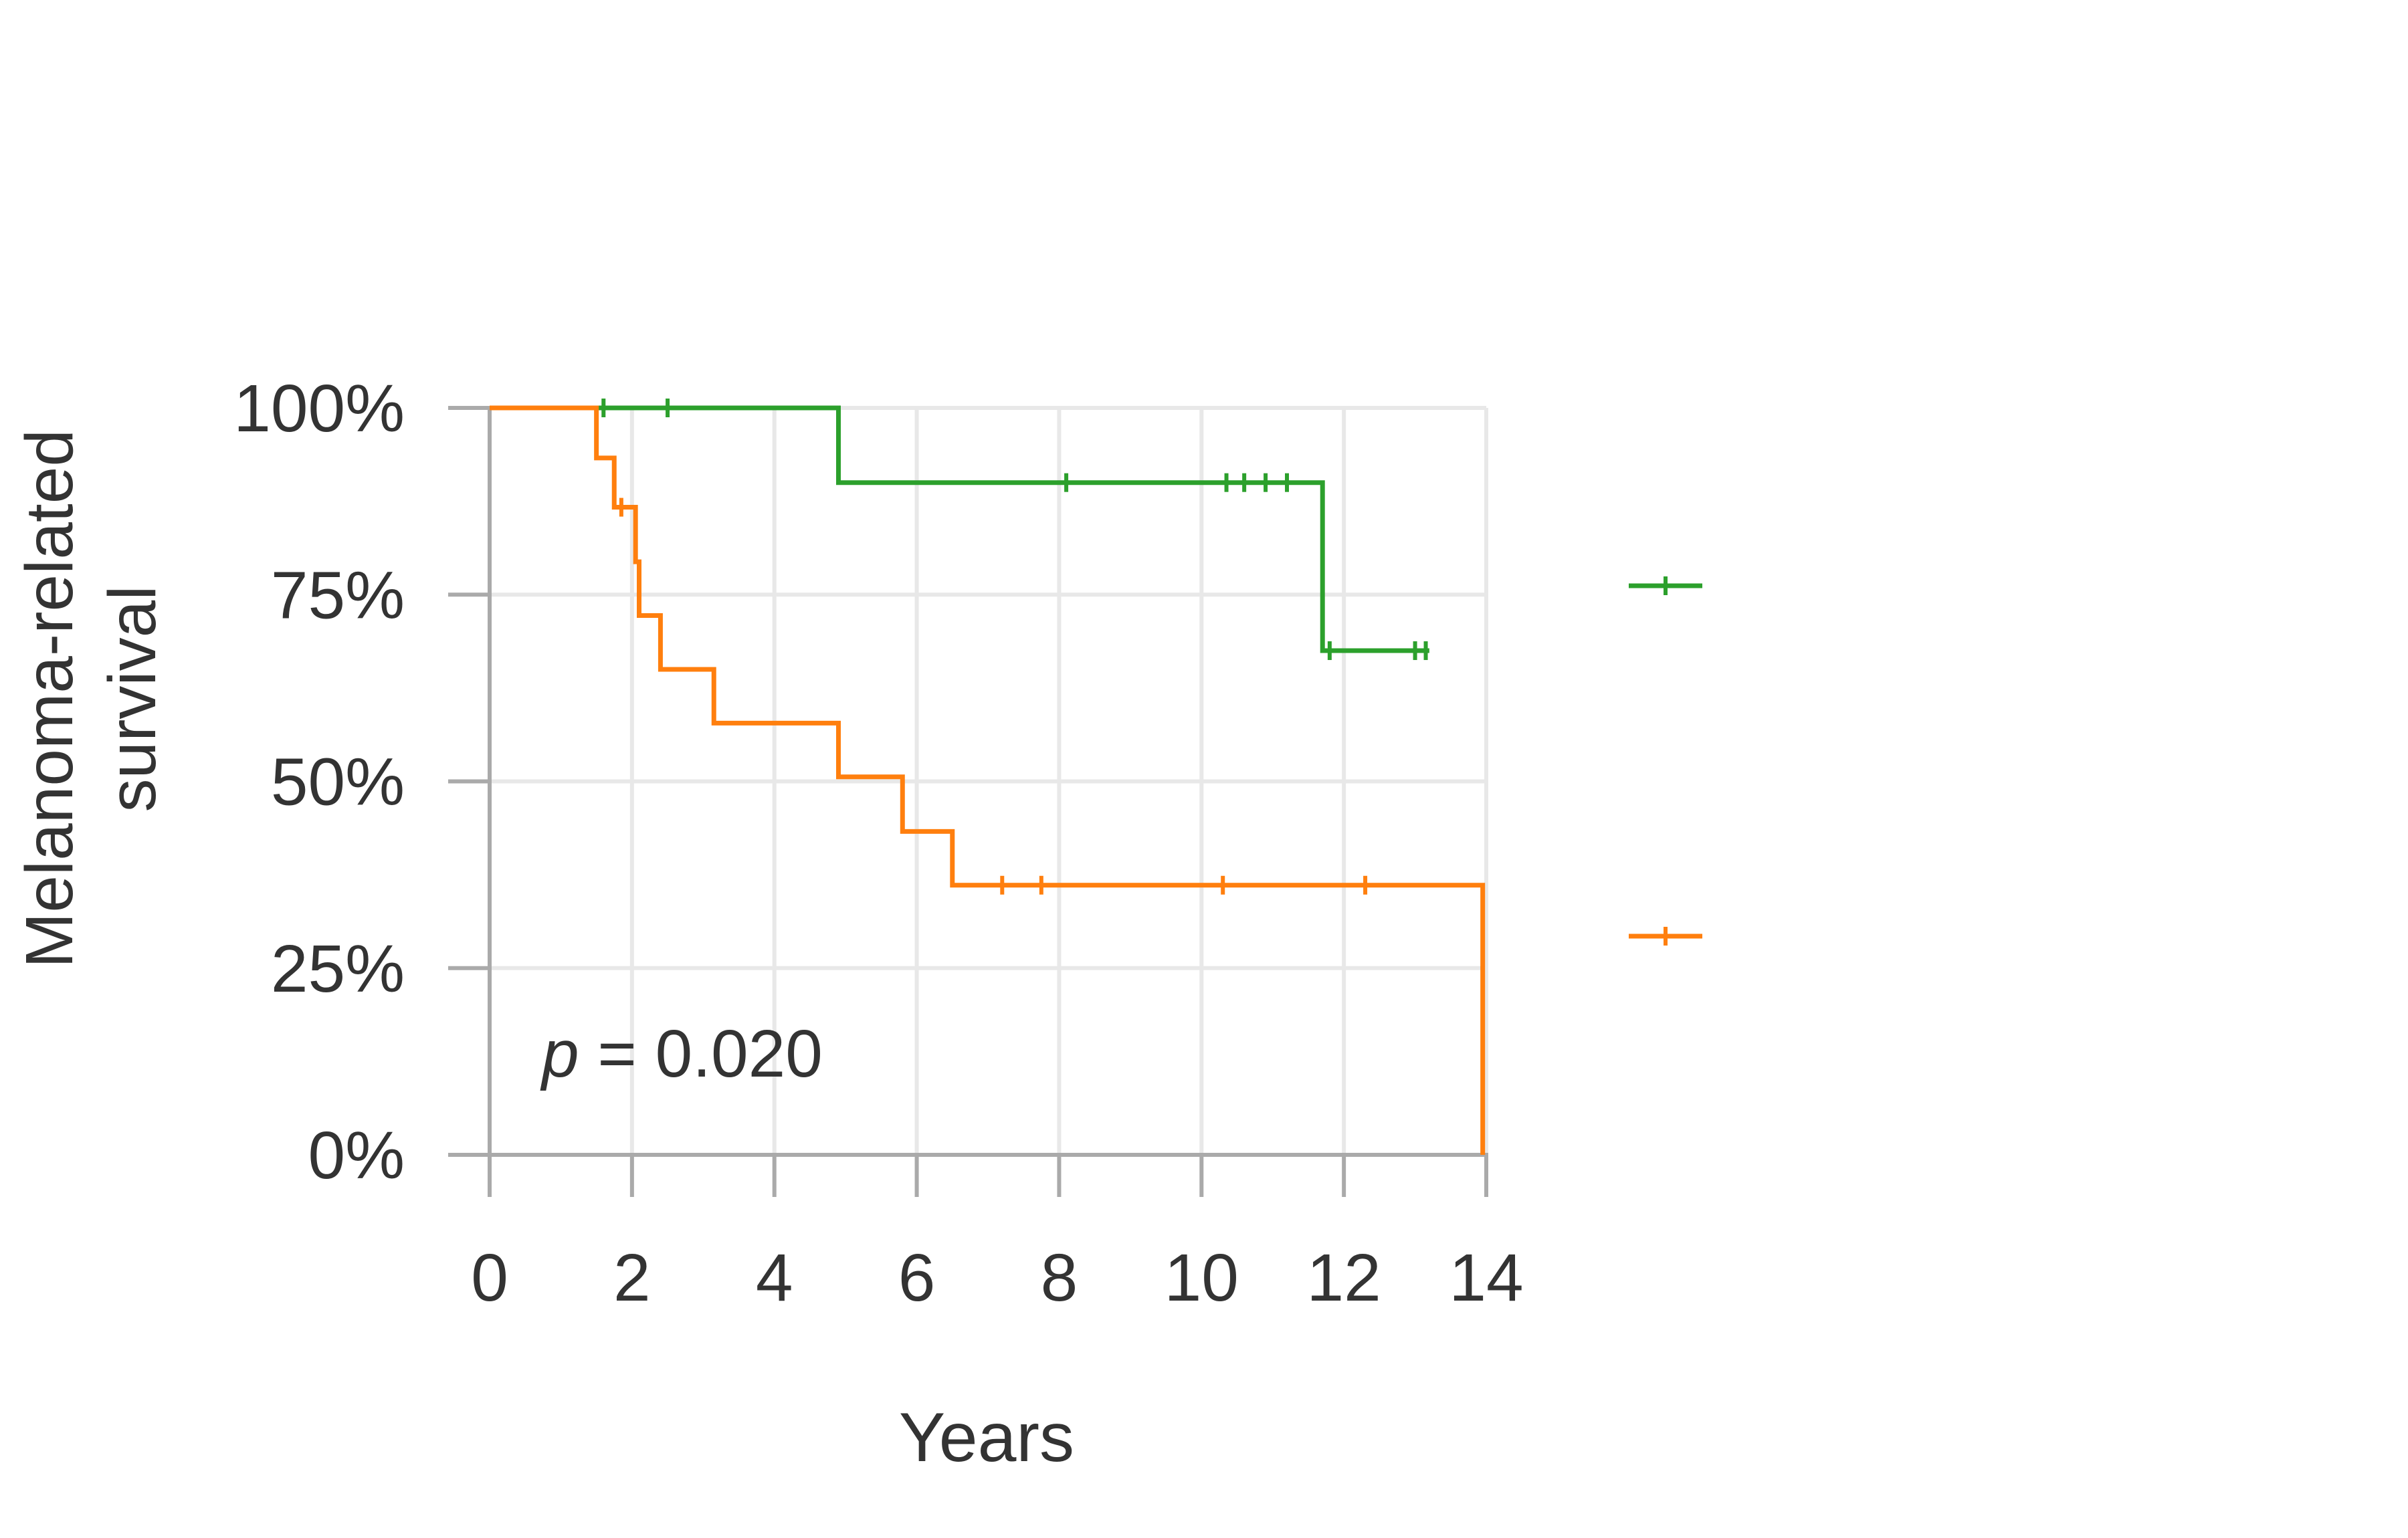  I want to click on y-axis-title: Melanoma-related survival, so click(91, 698).